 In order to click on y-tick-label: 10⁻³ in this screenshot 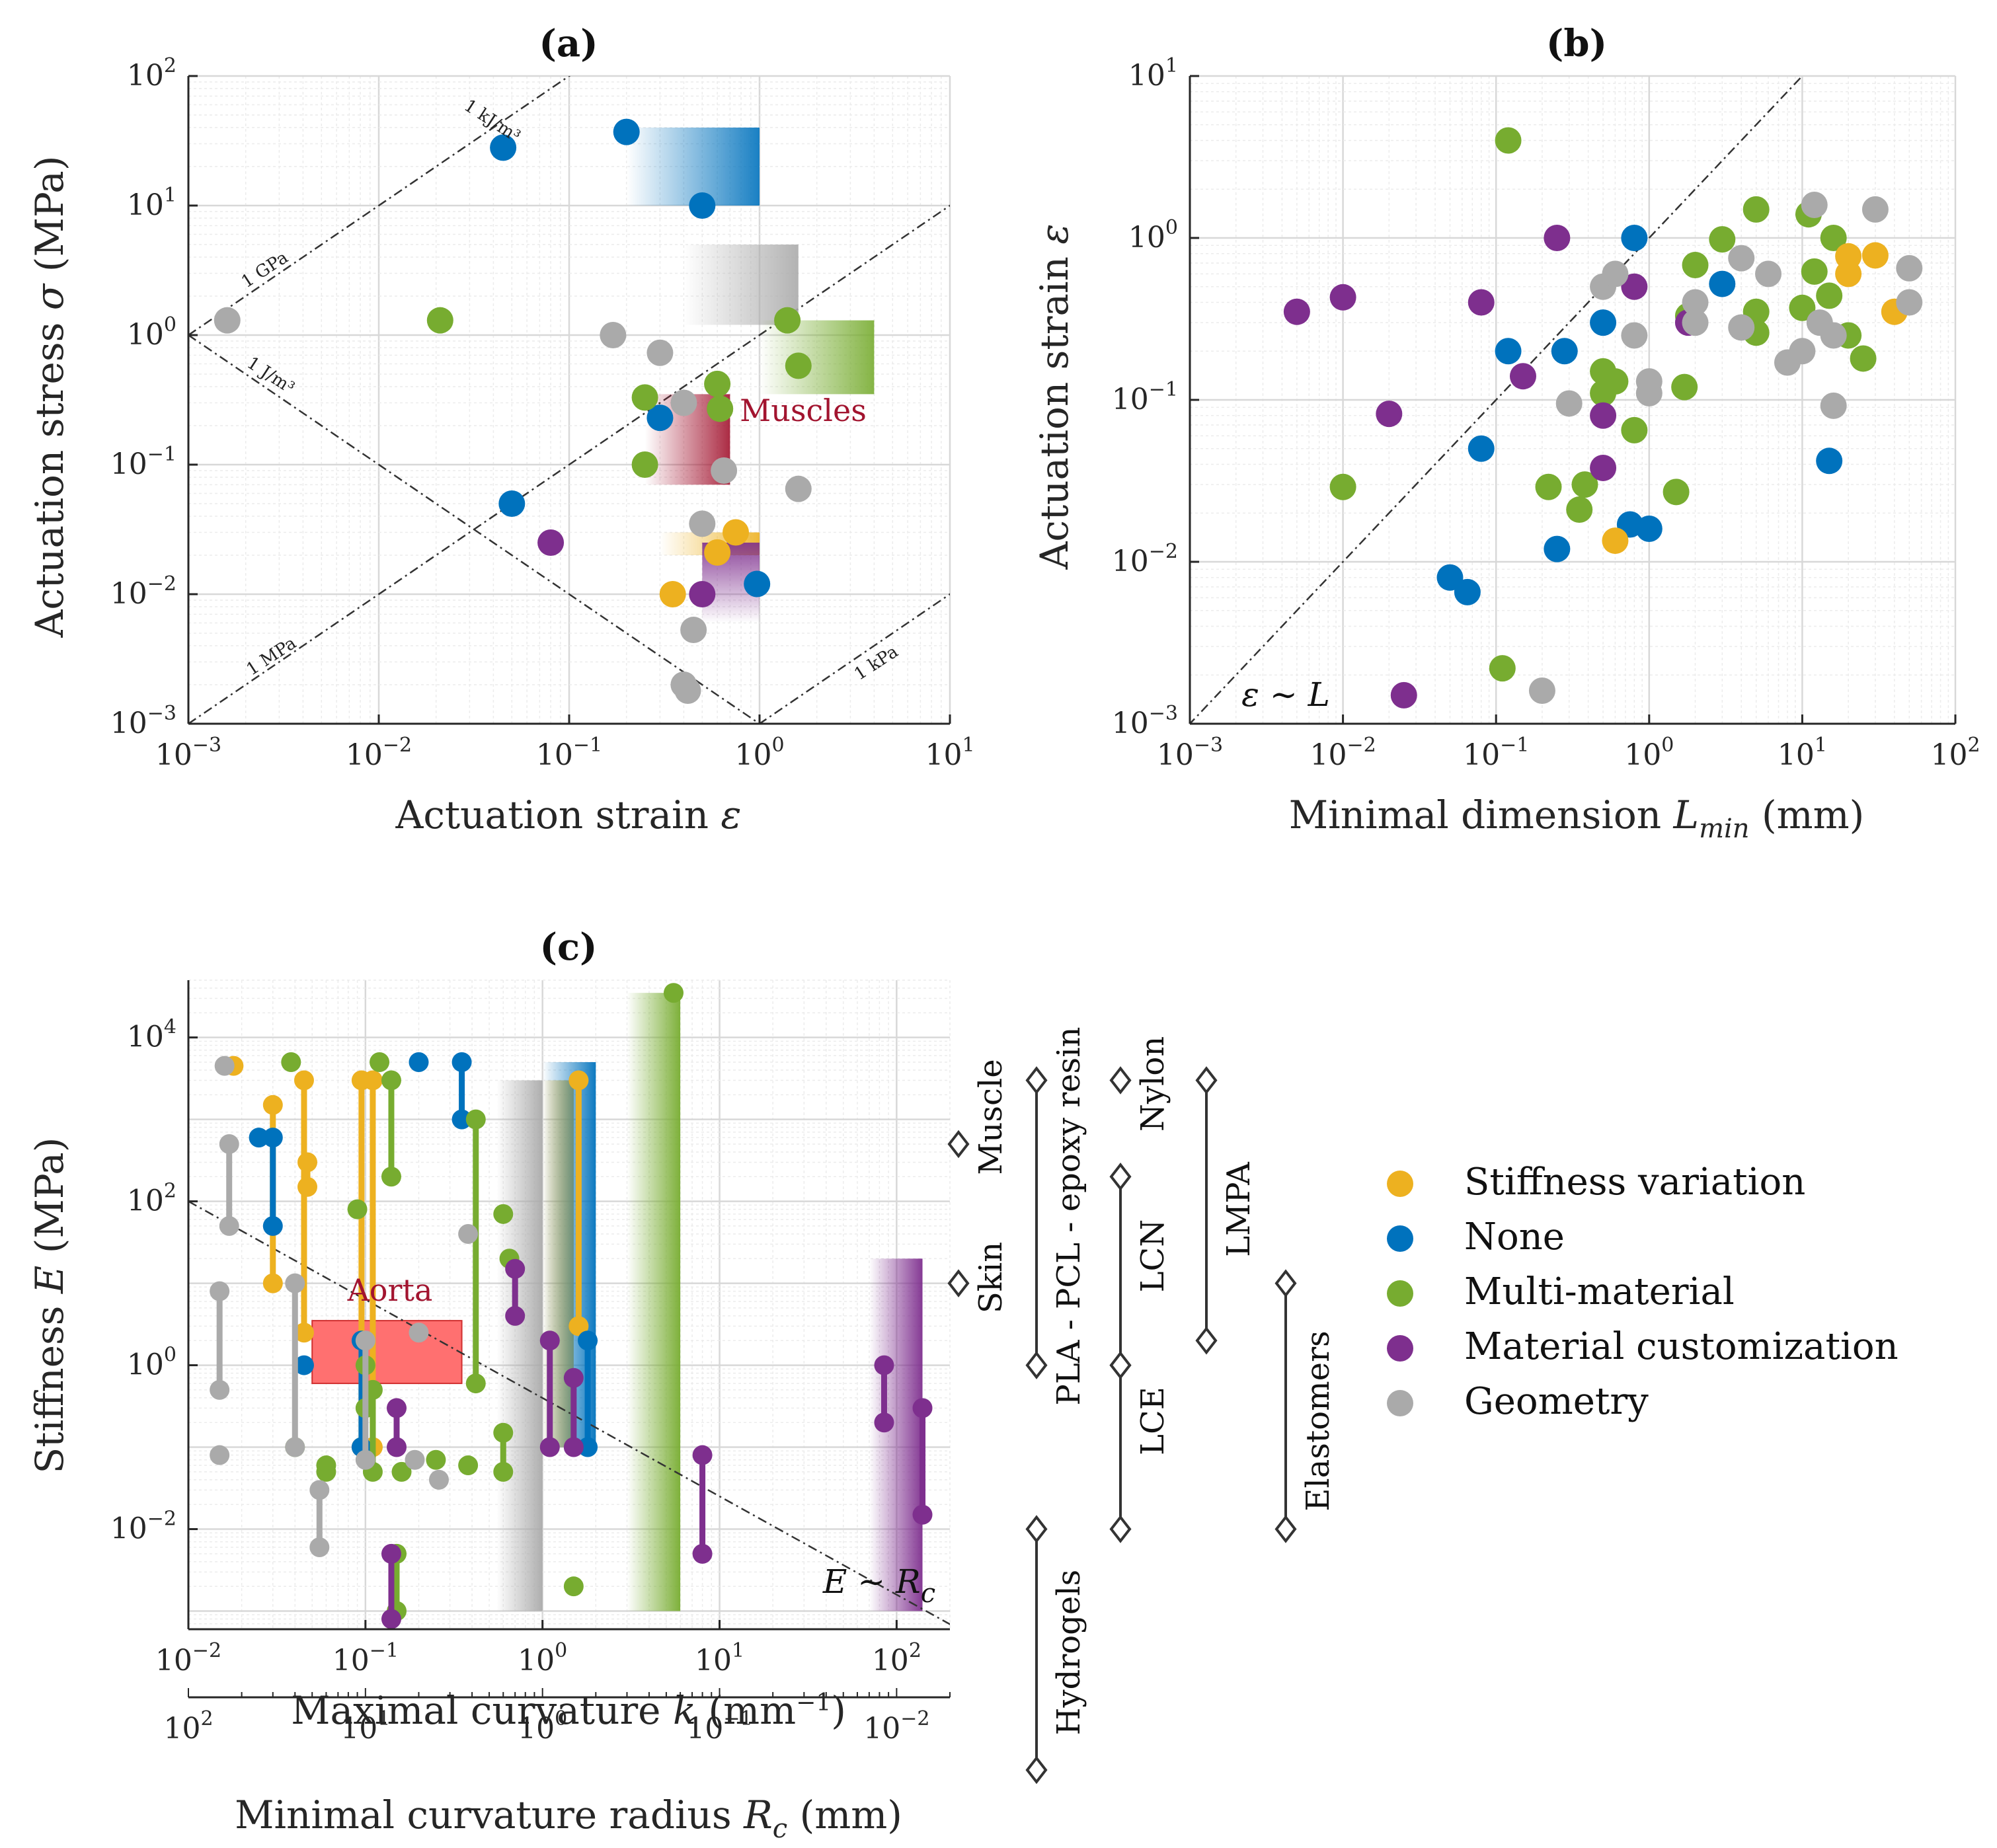, I will do `click(1145, 721)`.